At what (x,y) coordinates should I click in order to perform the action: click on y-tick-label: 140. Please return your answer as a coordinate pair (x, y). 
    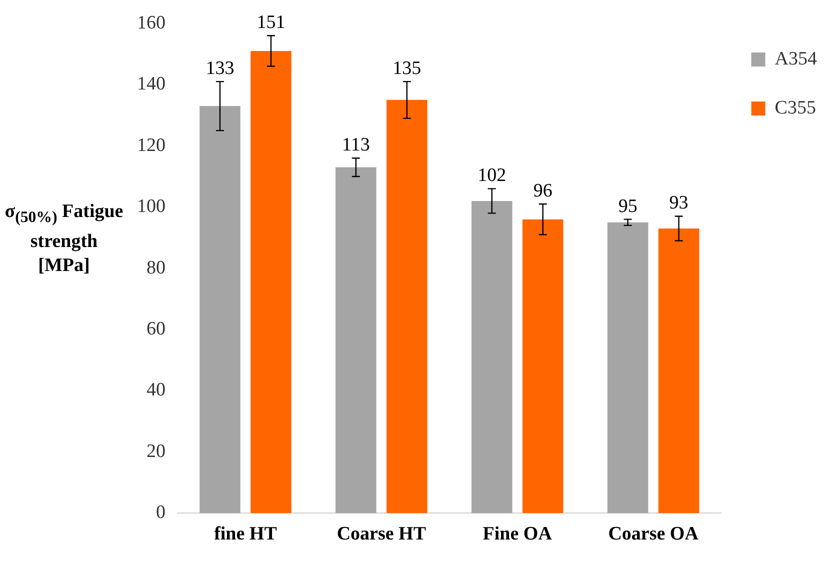
    Looking at the image, I should click on (151, 84).